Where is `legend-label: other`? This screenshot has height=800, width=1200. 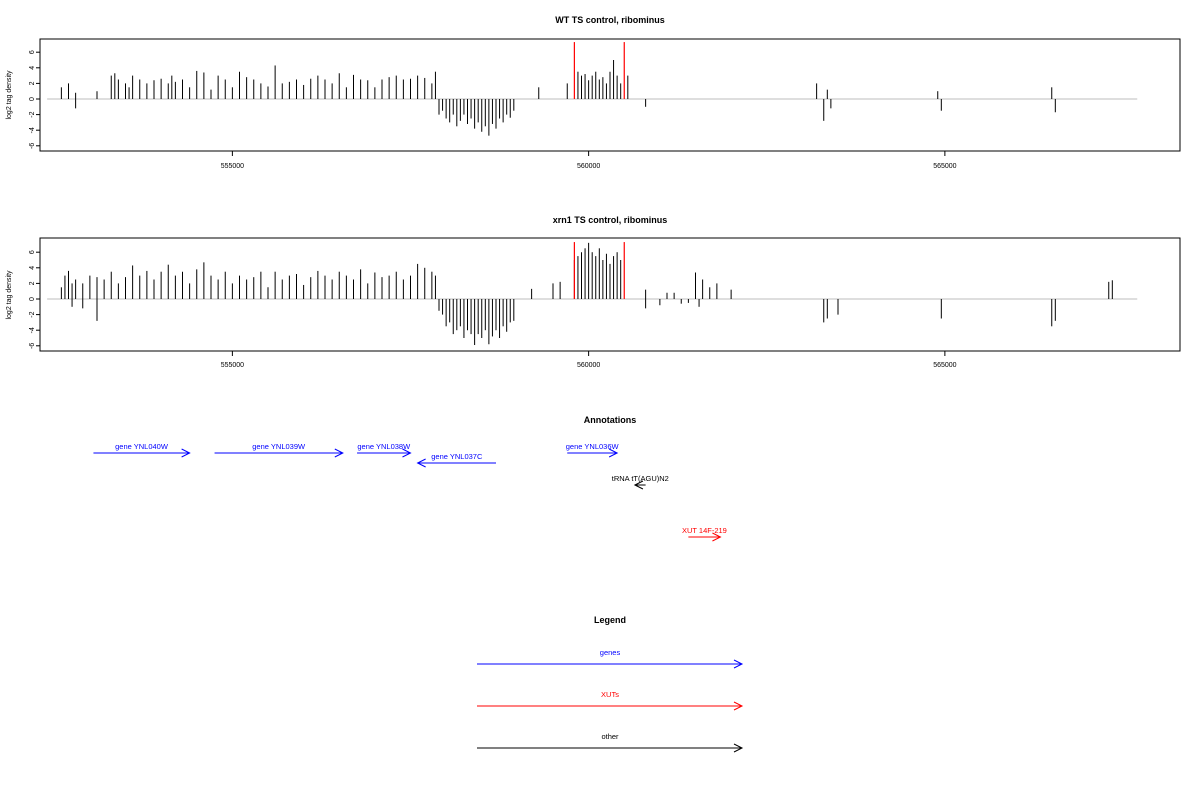 legend-label: other is located at coordinates (610, 736).